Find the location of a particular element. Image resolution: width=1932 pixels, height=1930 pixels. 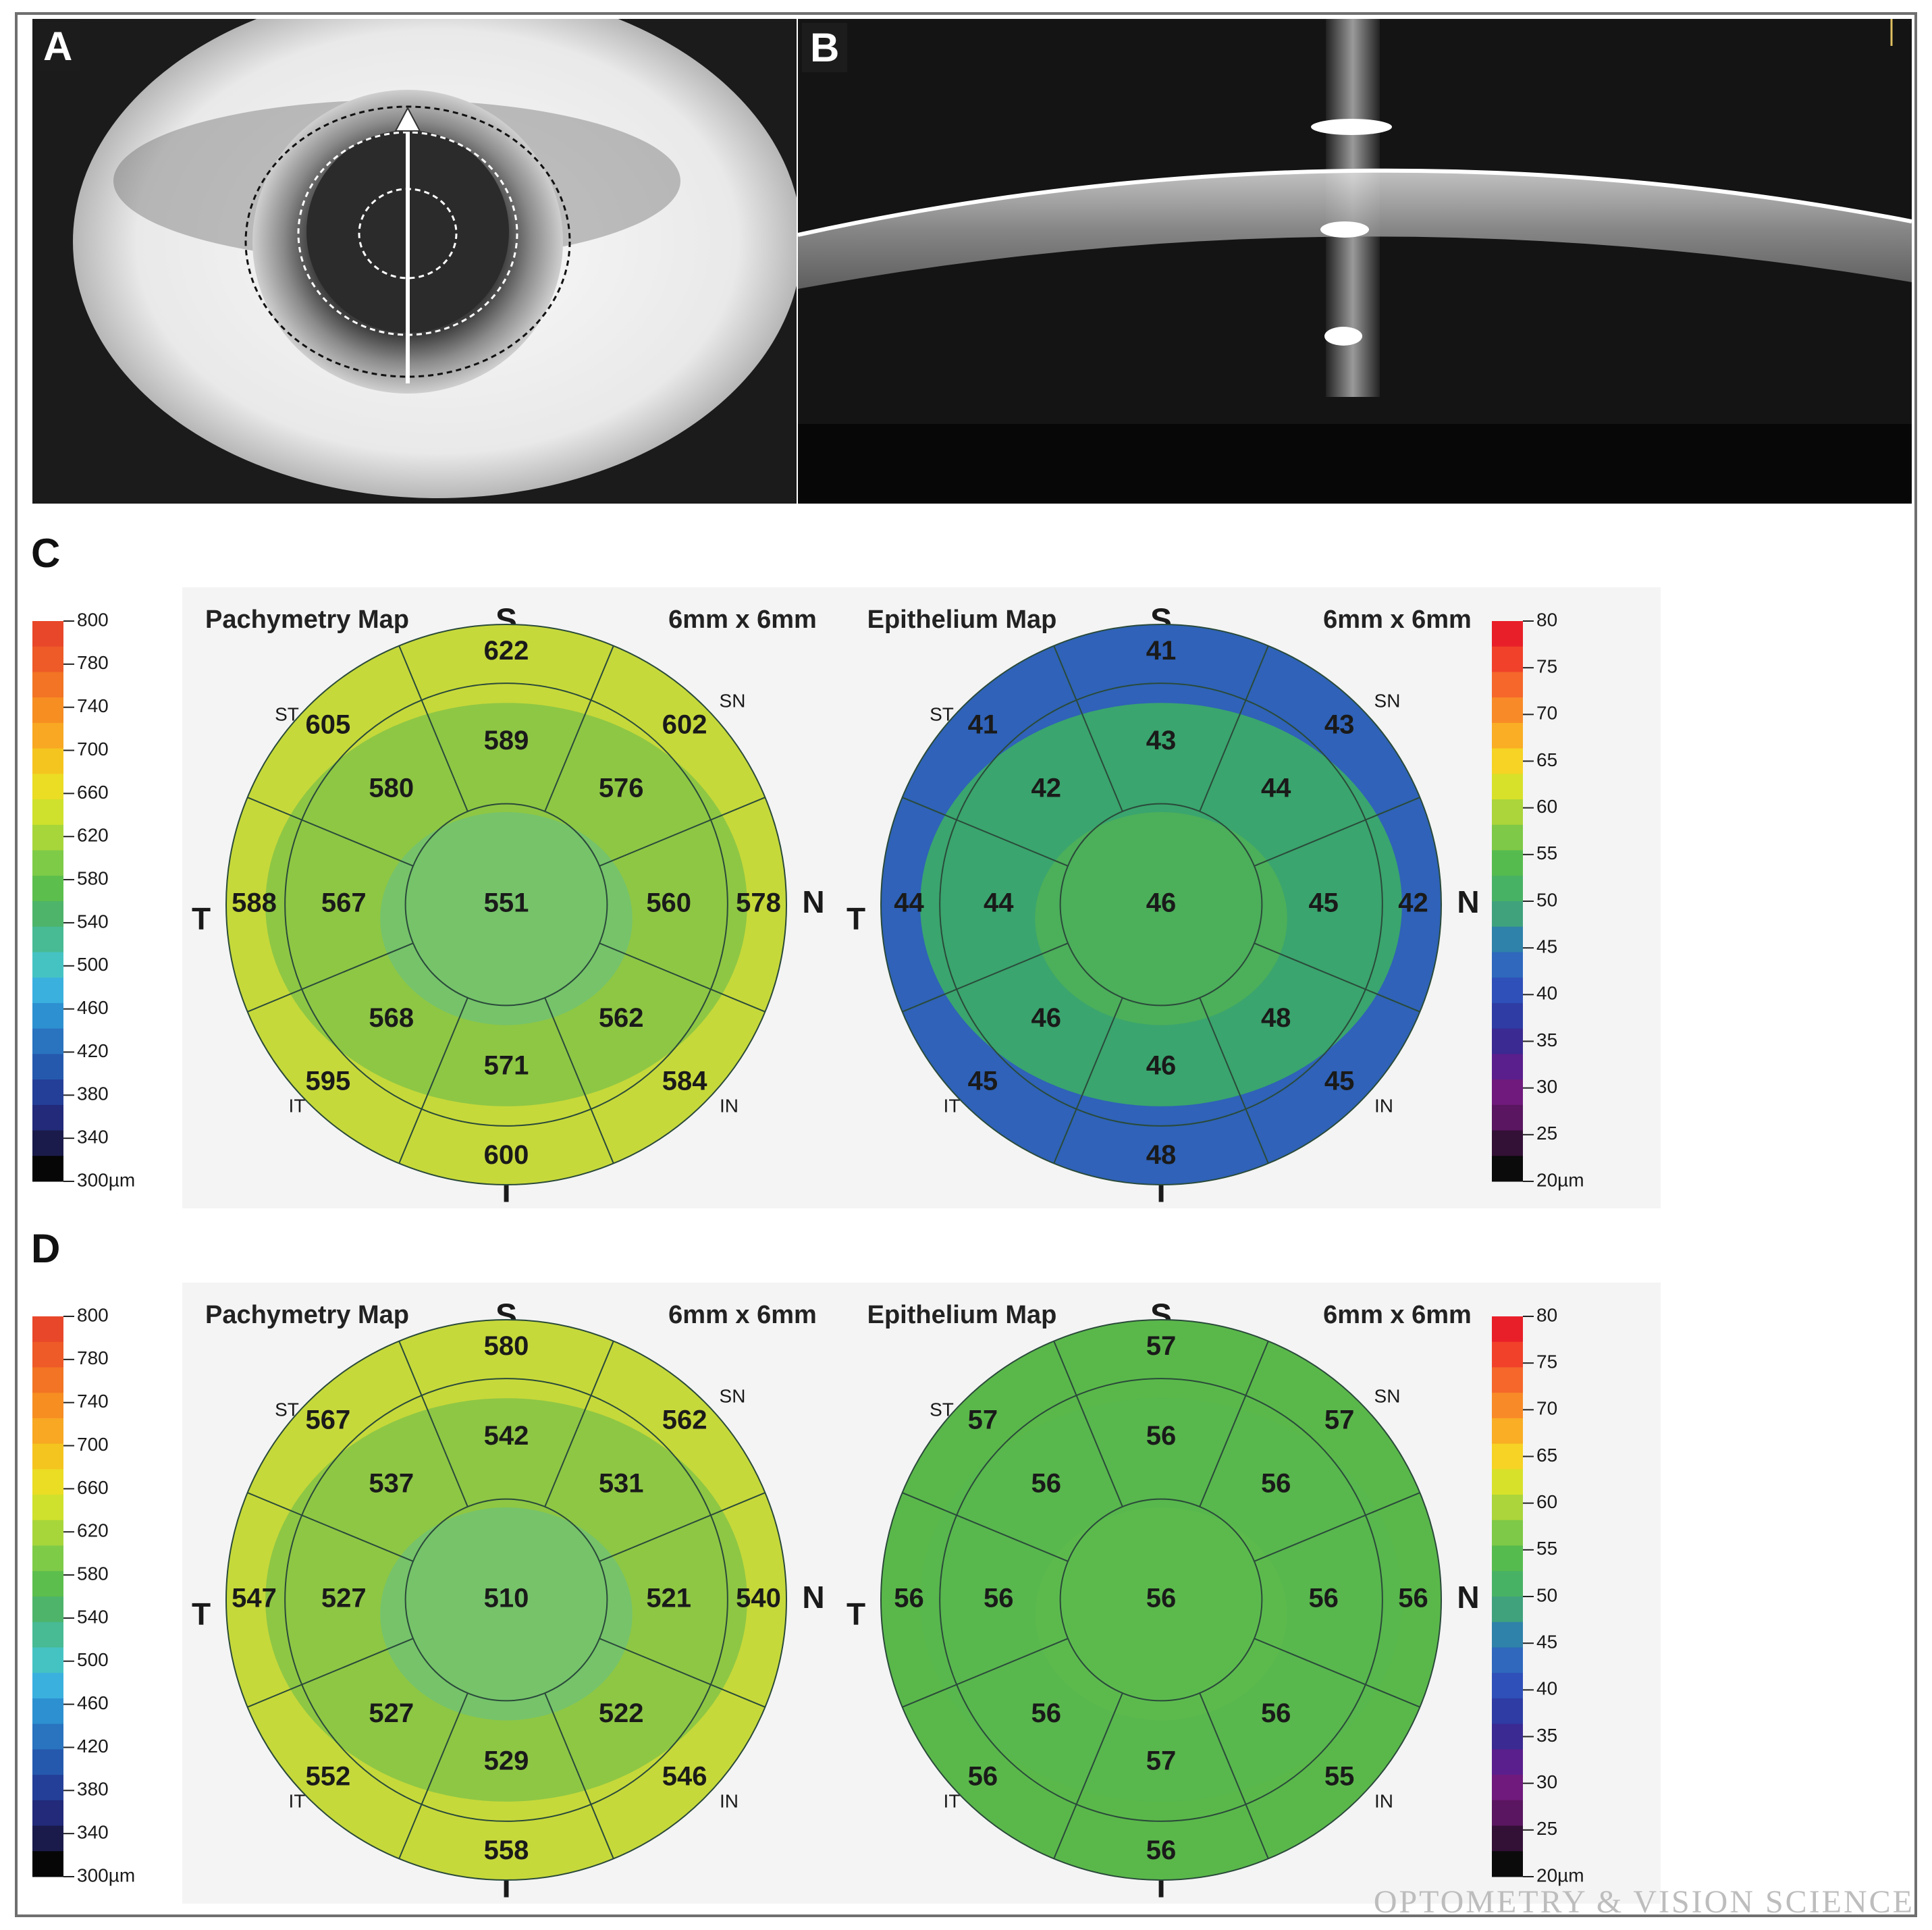

colorbar-tick-label: 50 is located at coordinates (1546, 1594).